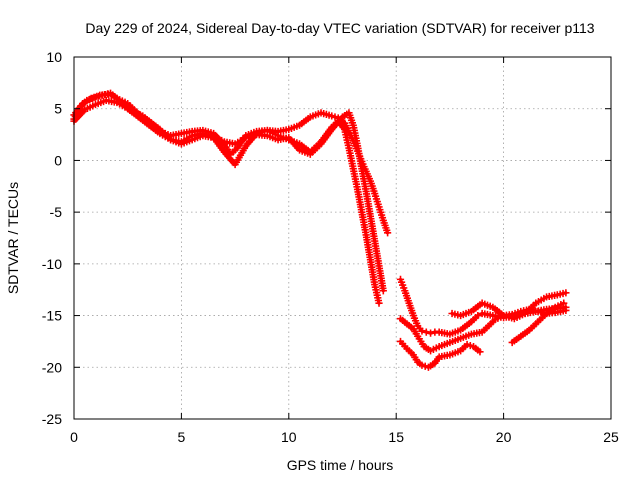 The image size is (640, 480). What do you see at coordinates (54, 57) in the screenshot?
I see `y-tick-label: 10` at bounding box center [54, 57].